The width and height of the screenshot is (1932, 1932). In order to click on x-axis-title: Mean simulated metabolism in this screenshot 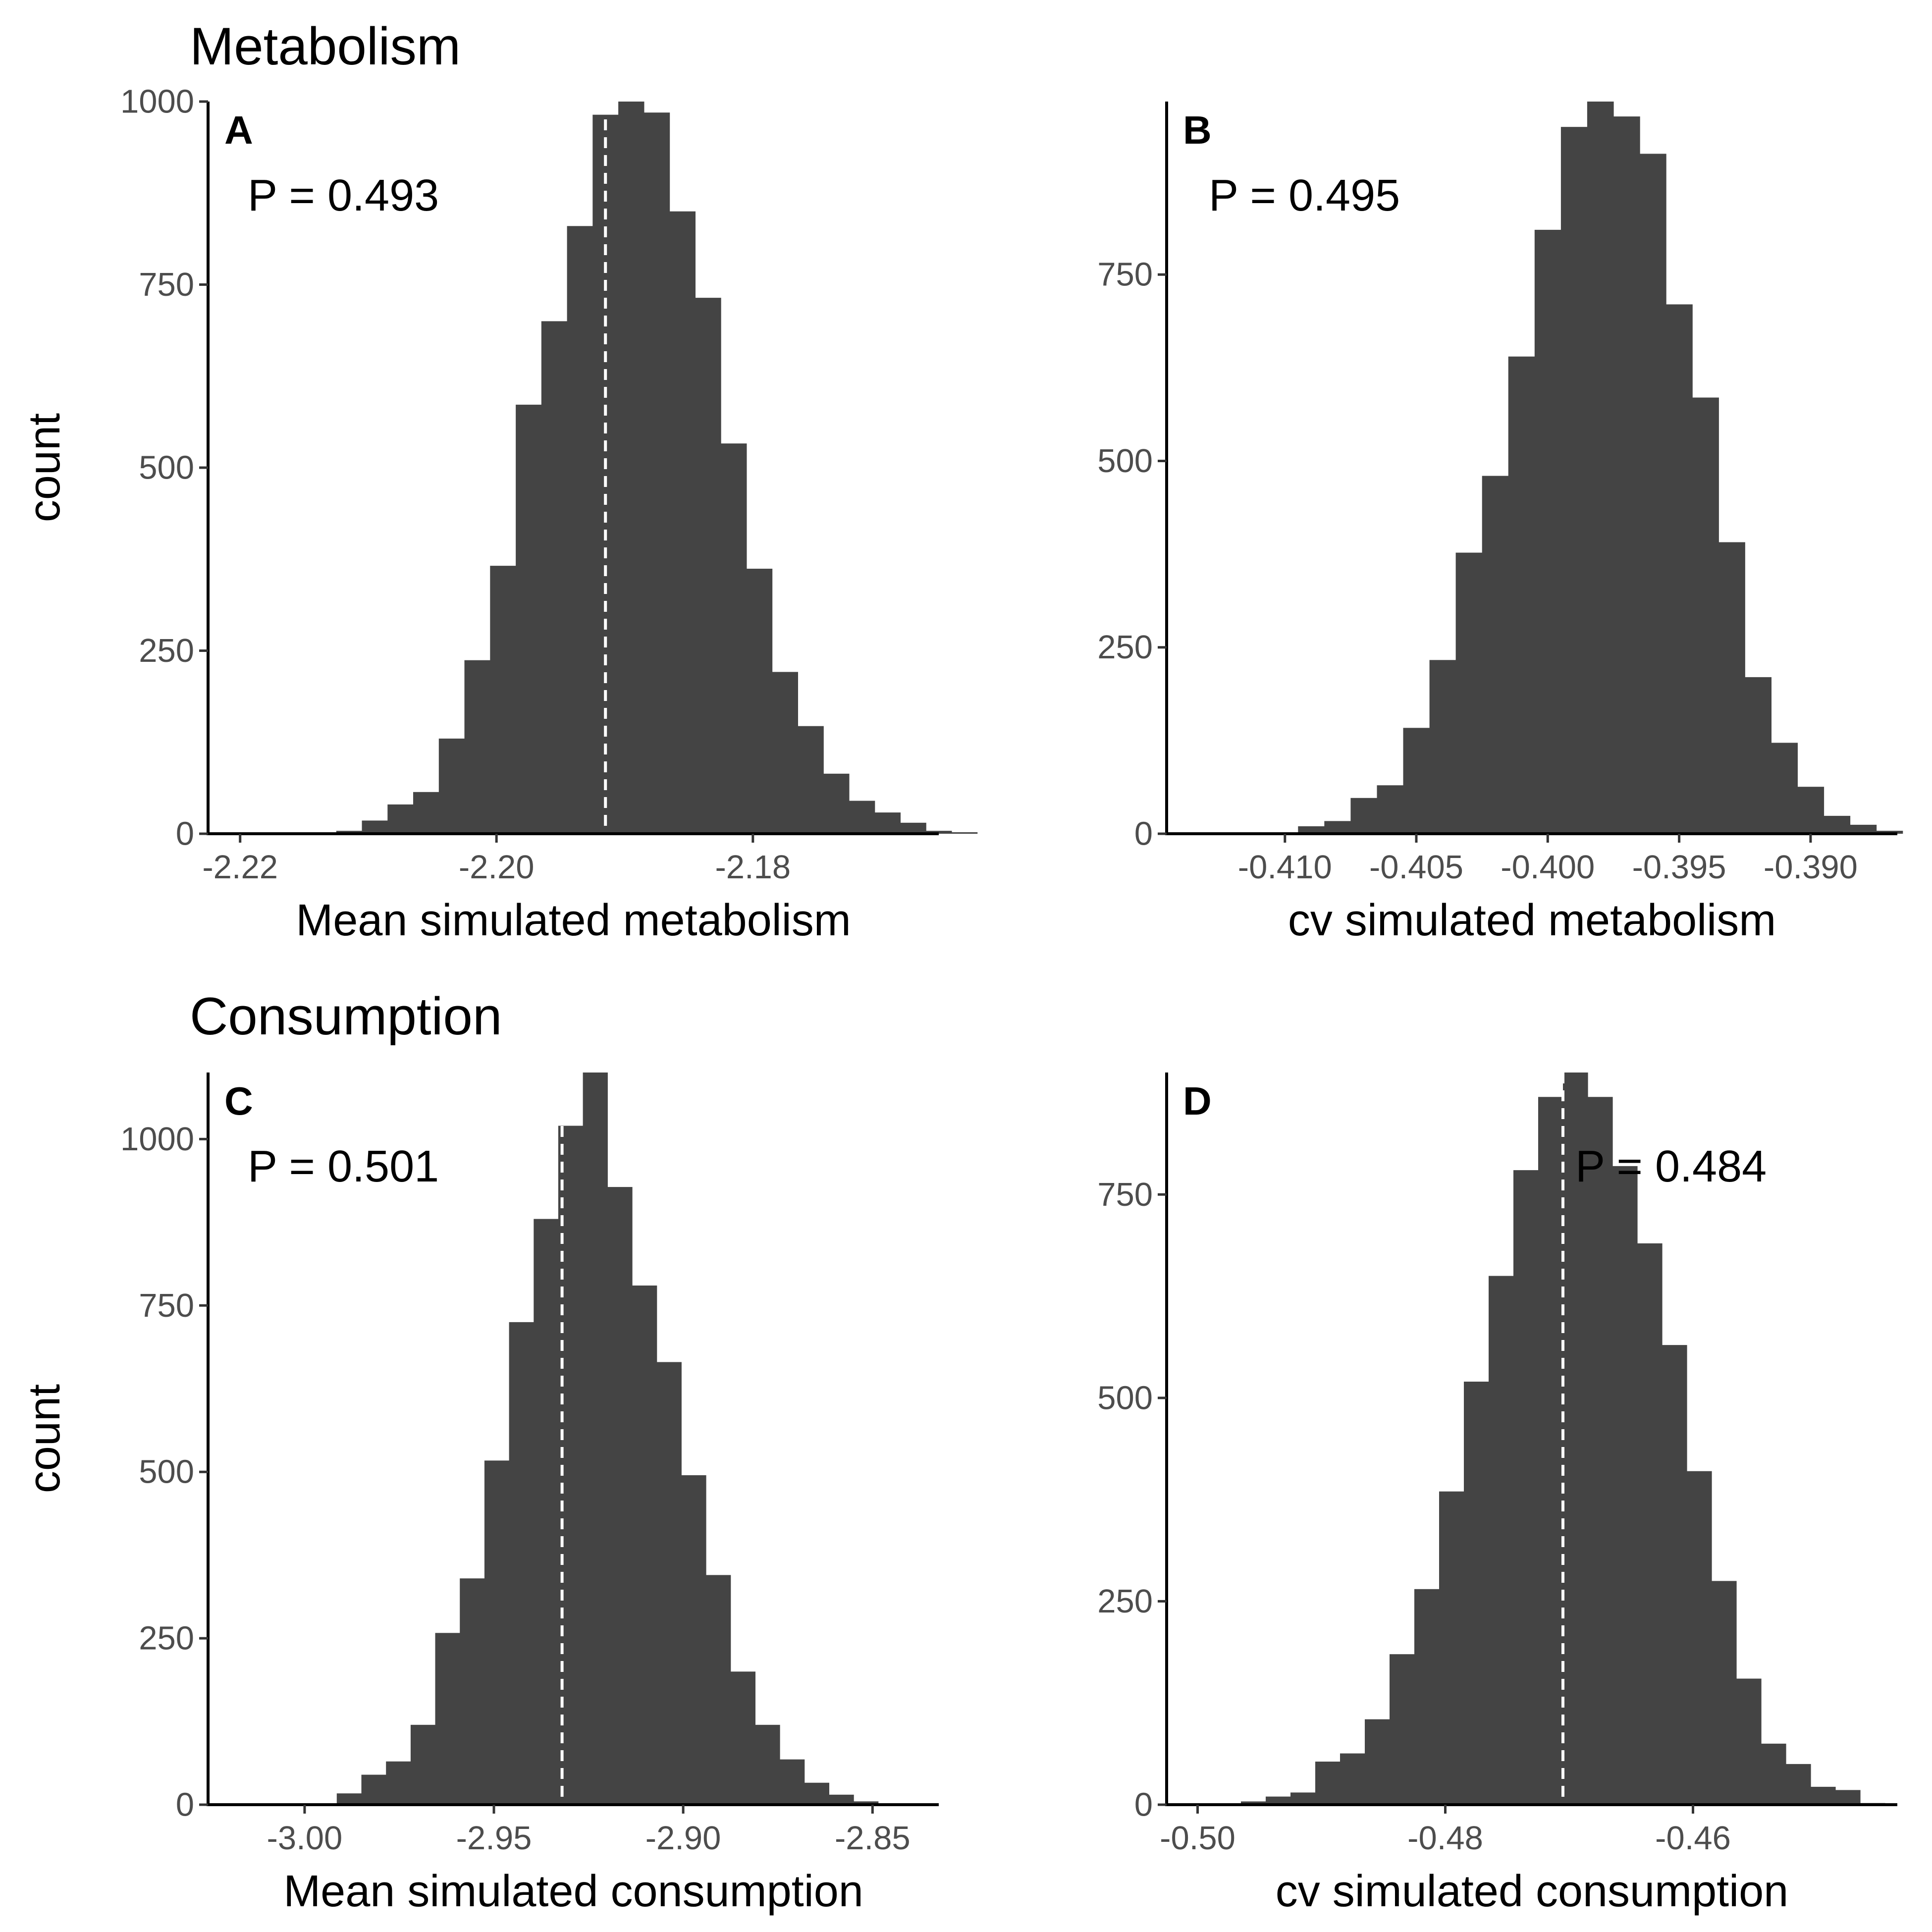, I will do `click(573, 921)`.